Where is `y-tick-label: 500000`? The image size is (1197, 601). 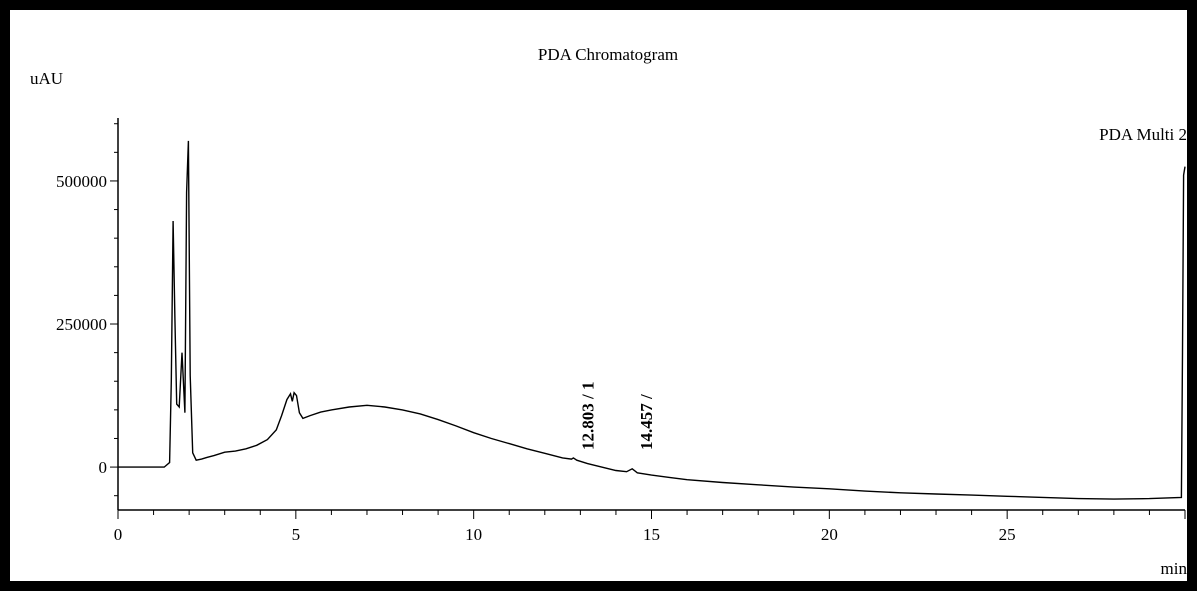
y-tick-label: 500000 is located at coordinates (81, 181).